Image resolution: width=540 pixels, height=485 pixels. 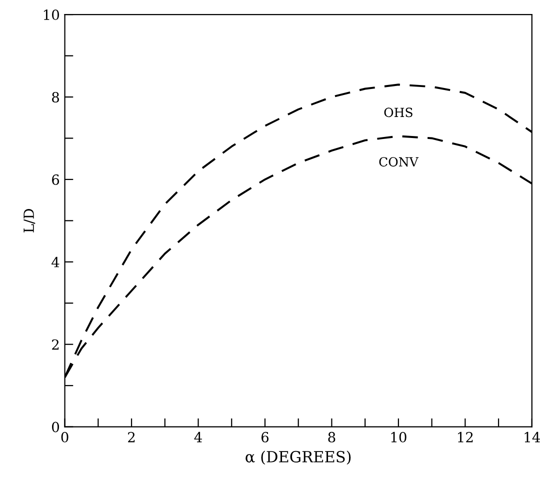 What do you see at coordinates (30, 220) in the screenshot?
I see `y-axis-title: L/D` at bounding box center [30, 220].